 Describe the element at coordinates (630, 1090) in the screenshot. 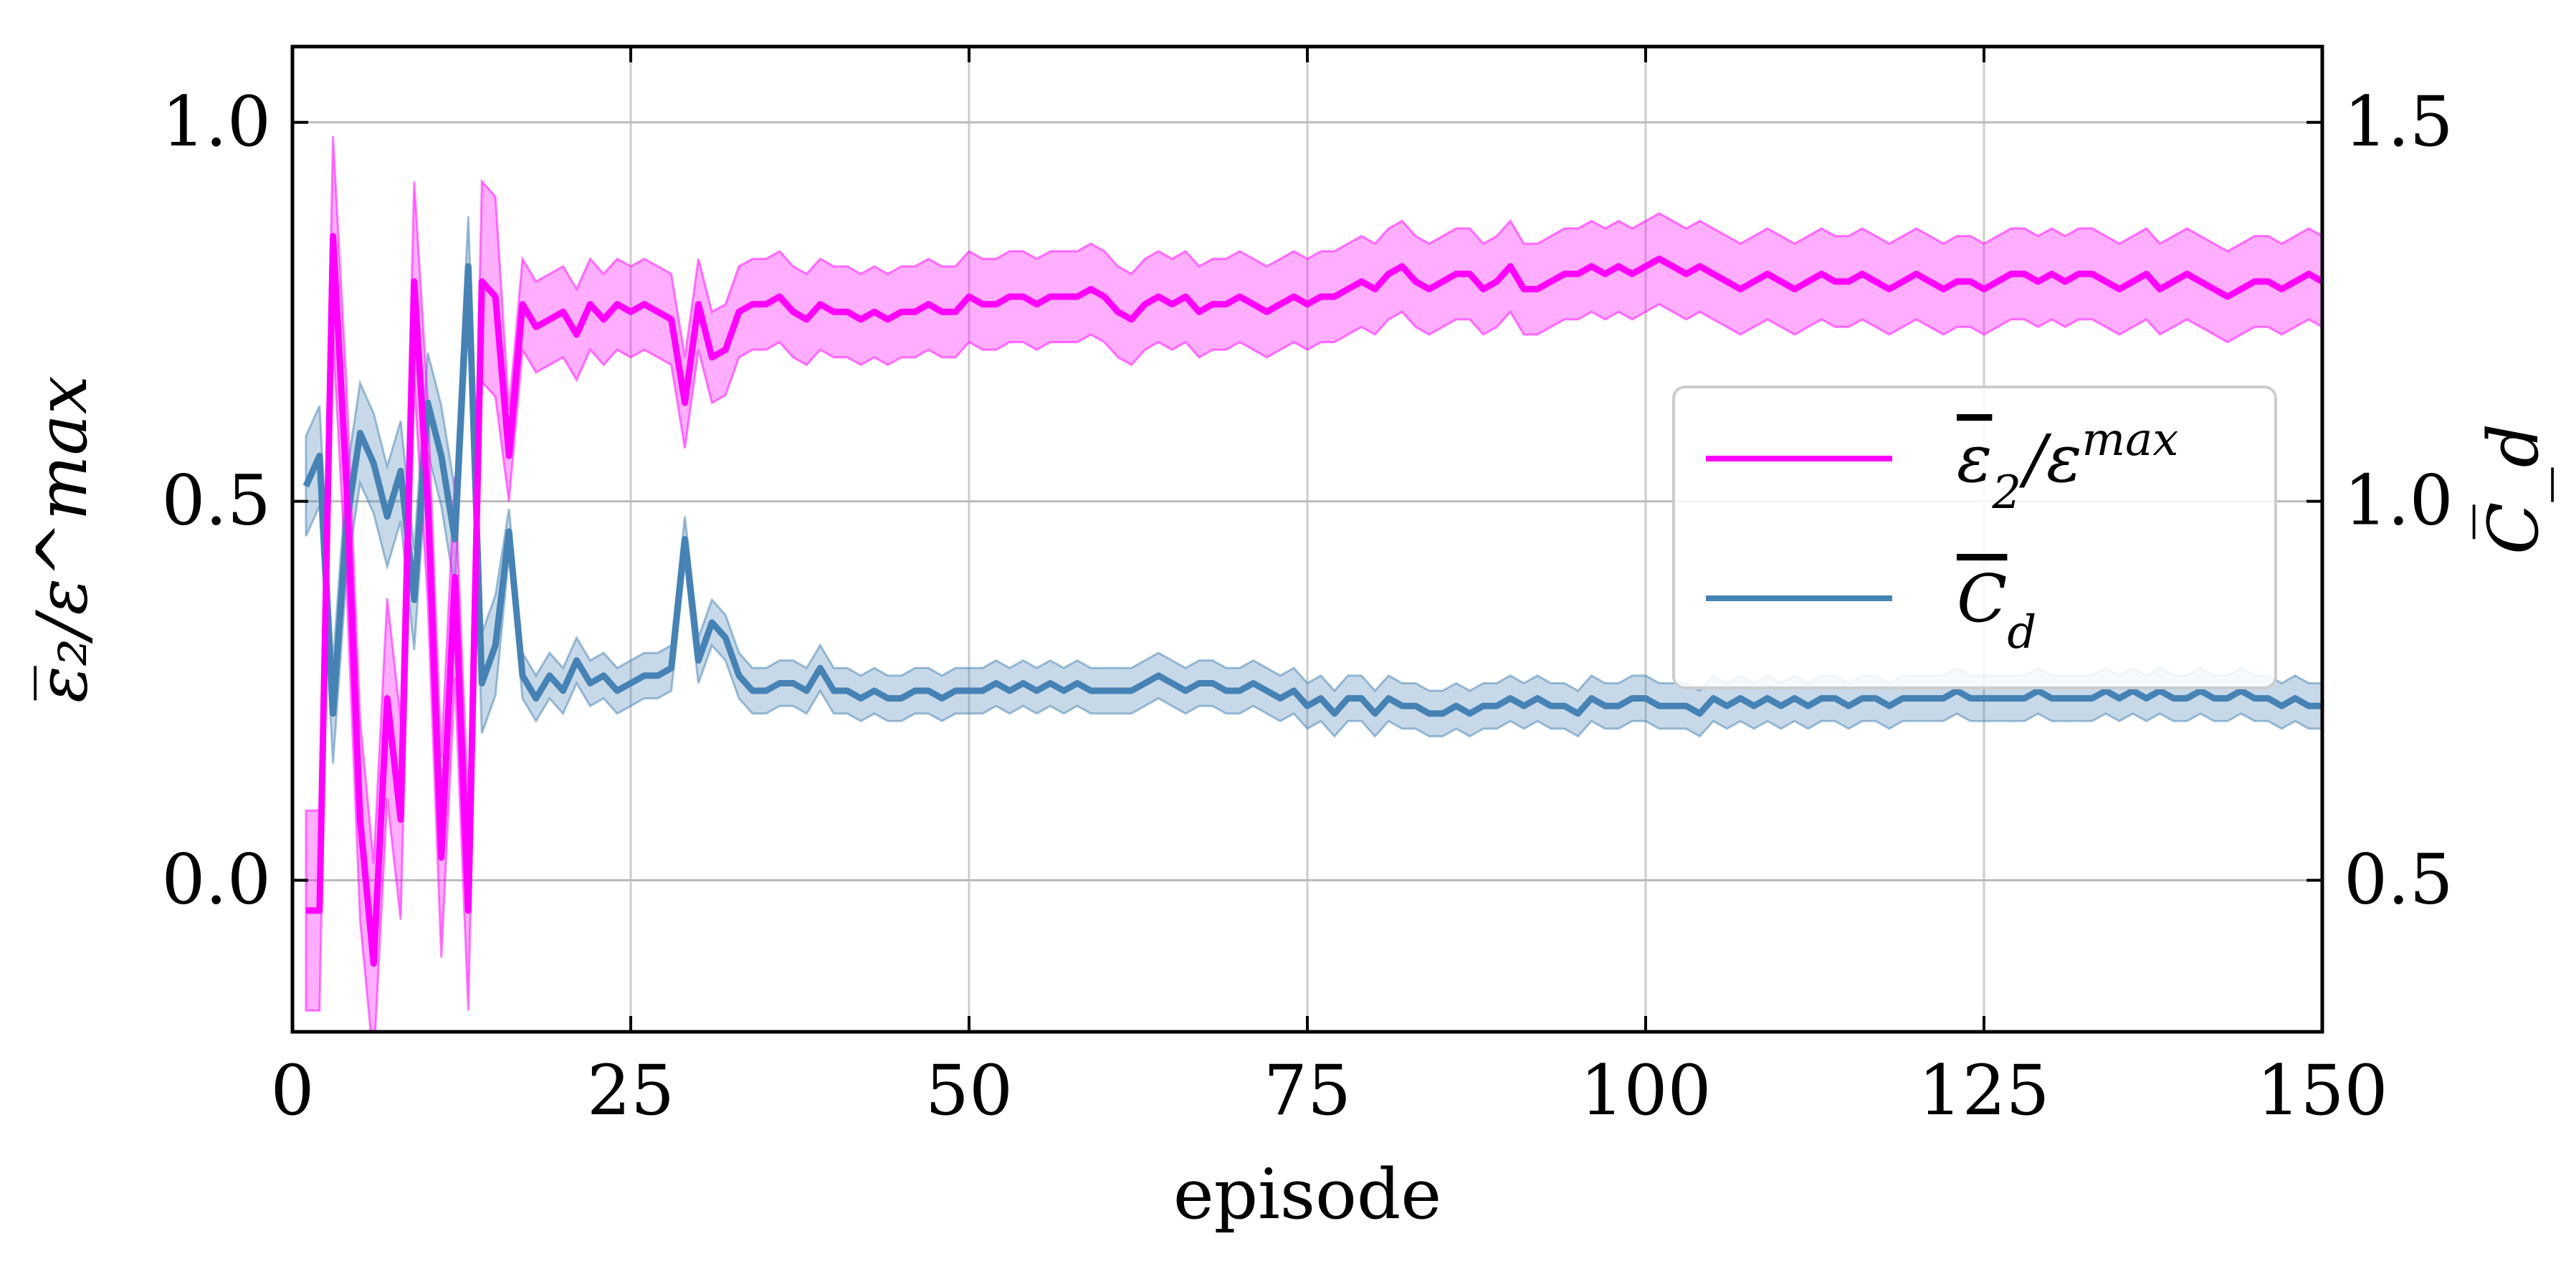

I see `x-tick-label: 25` at that location.